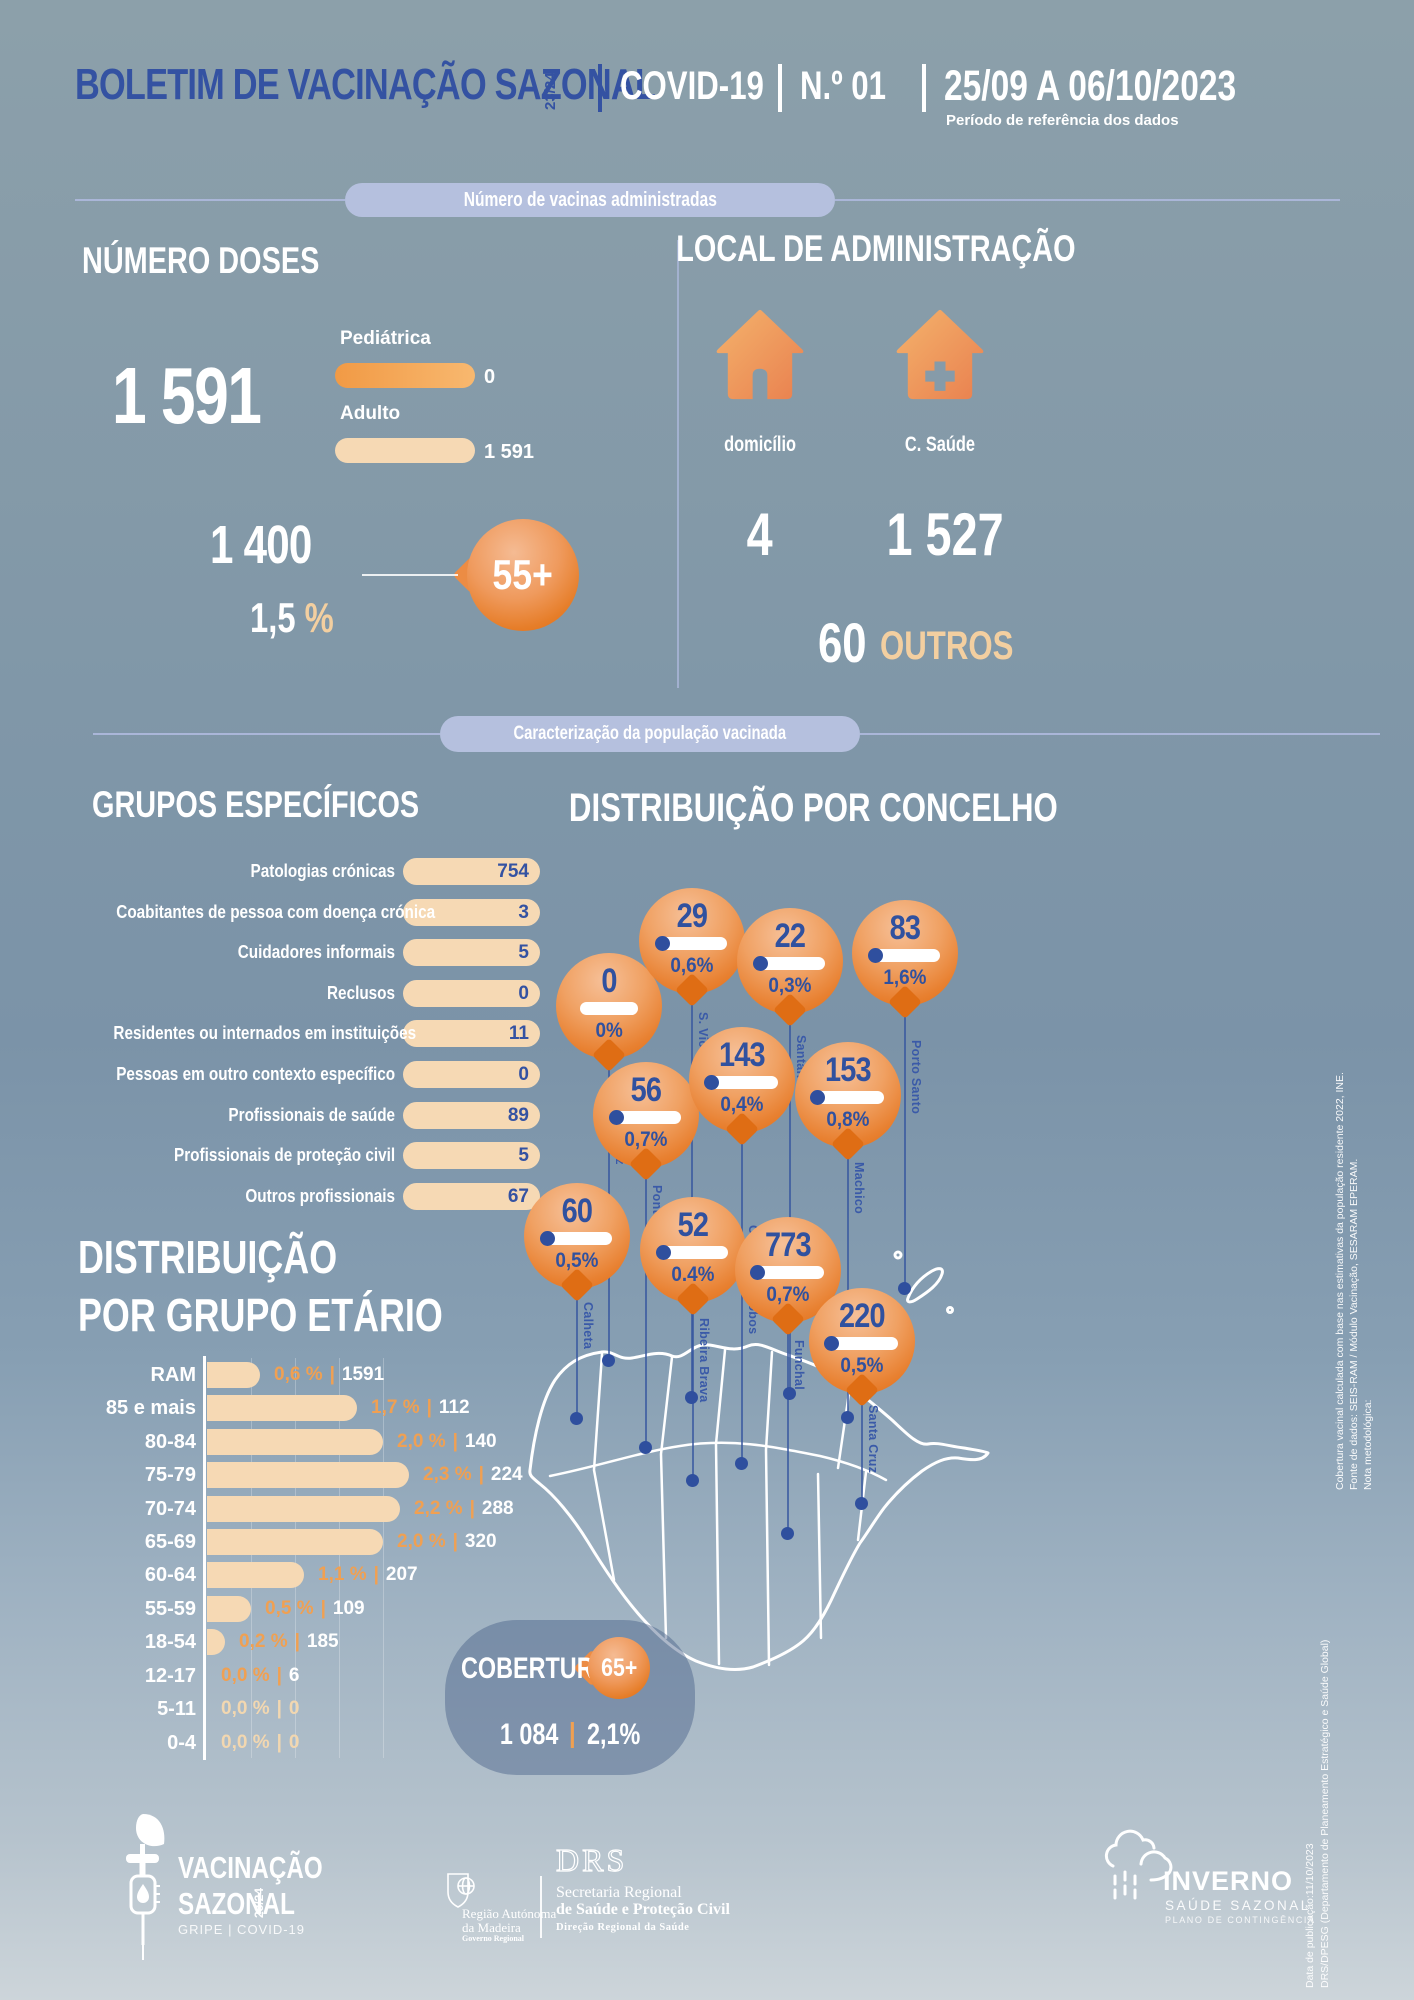 The height and width of the screenshot is (2000, 1414). I want to click on age55-badge-label: 55+, so click(523, 574).